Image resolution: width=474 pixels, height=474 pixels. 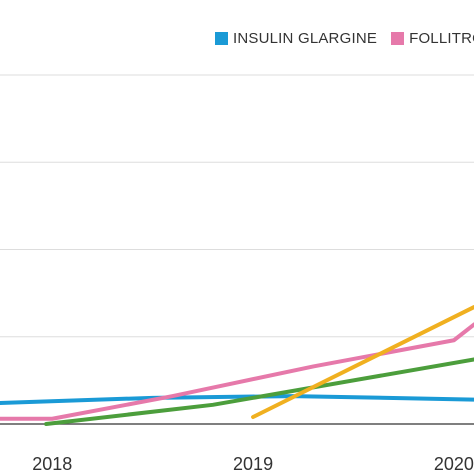 What do you see at coordinates (454, 464) in the screenshot?
I see `x-tick-label-2020: 2020` at bounding box center [454, 464].